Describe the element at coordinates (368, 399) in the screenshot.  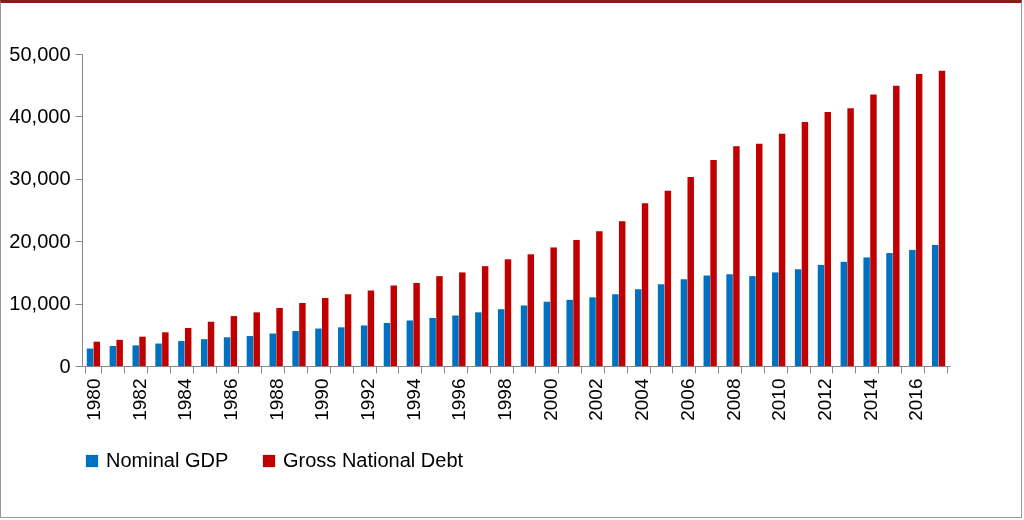
I see `x-tick-label: 1992` at that location.